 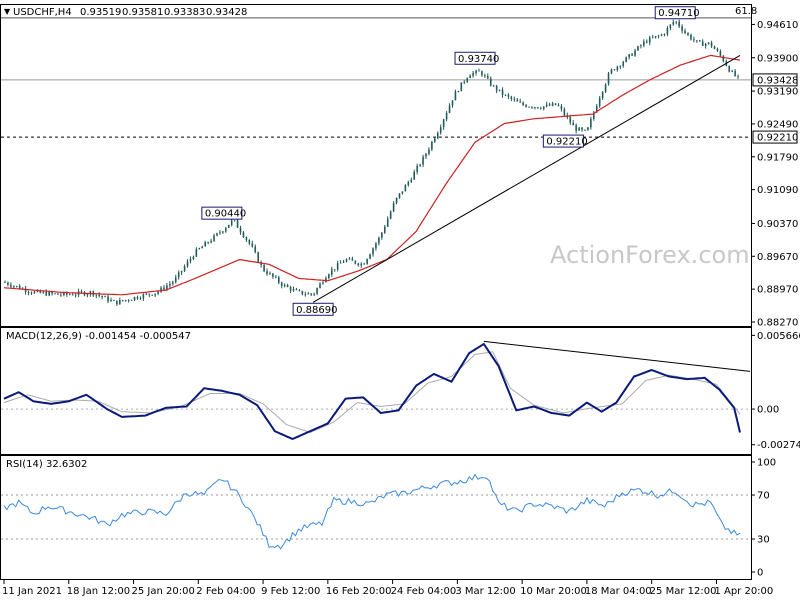 I want to click on price-ytick-label: 0.89670, so click(x=777, y=257).